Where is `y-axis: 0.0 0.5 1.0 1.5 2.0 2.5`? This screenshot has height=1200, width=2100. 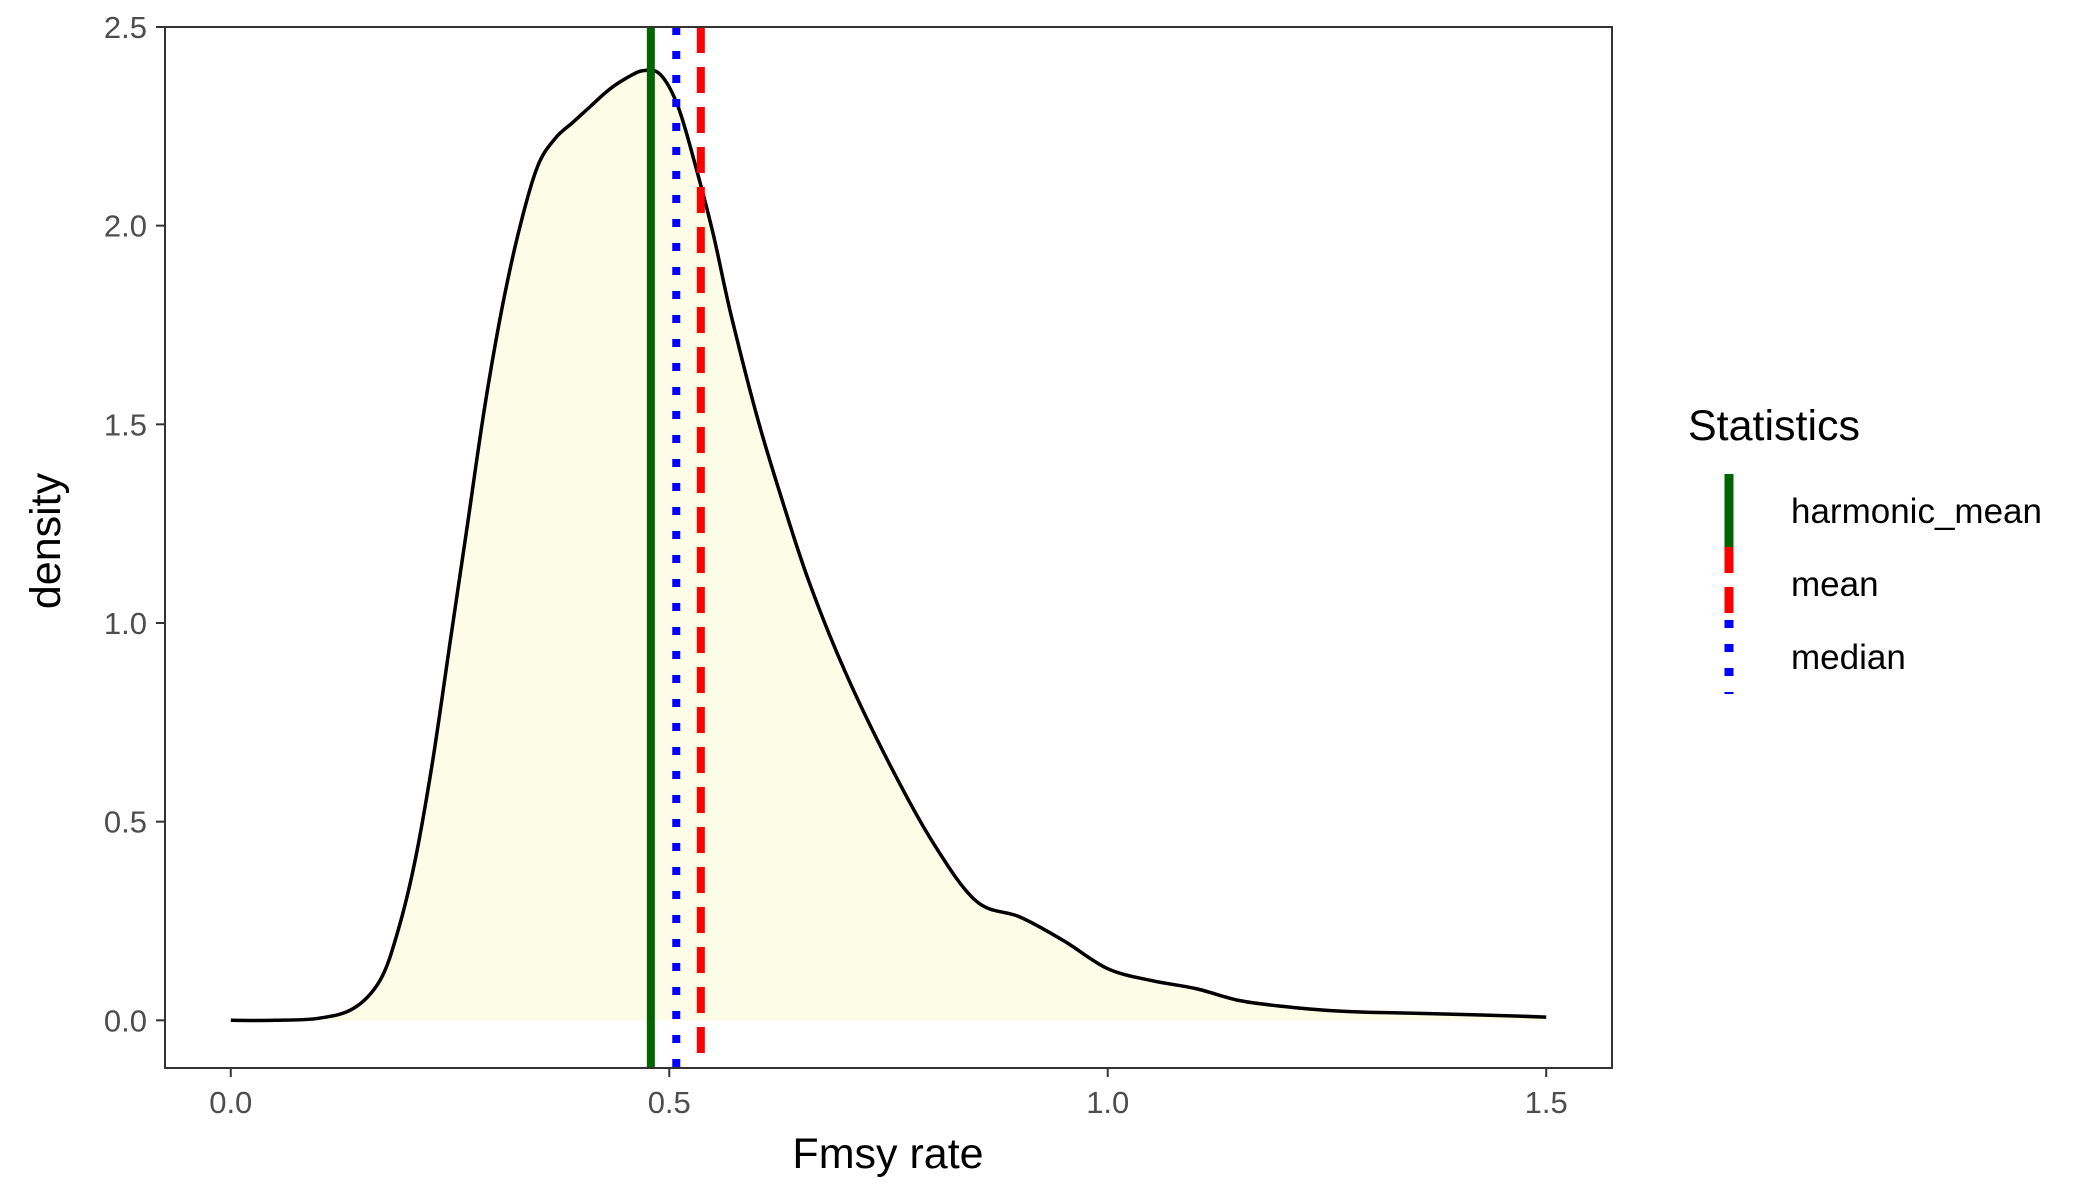
y-axis: 0.0 0.5 1.0 1.5 2.0 2.5 is located at coordinates (134, 524).